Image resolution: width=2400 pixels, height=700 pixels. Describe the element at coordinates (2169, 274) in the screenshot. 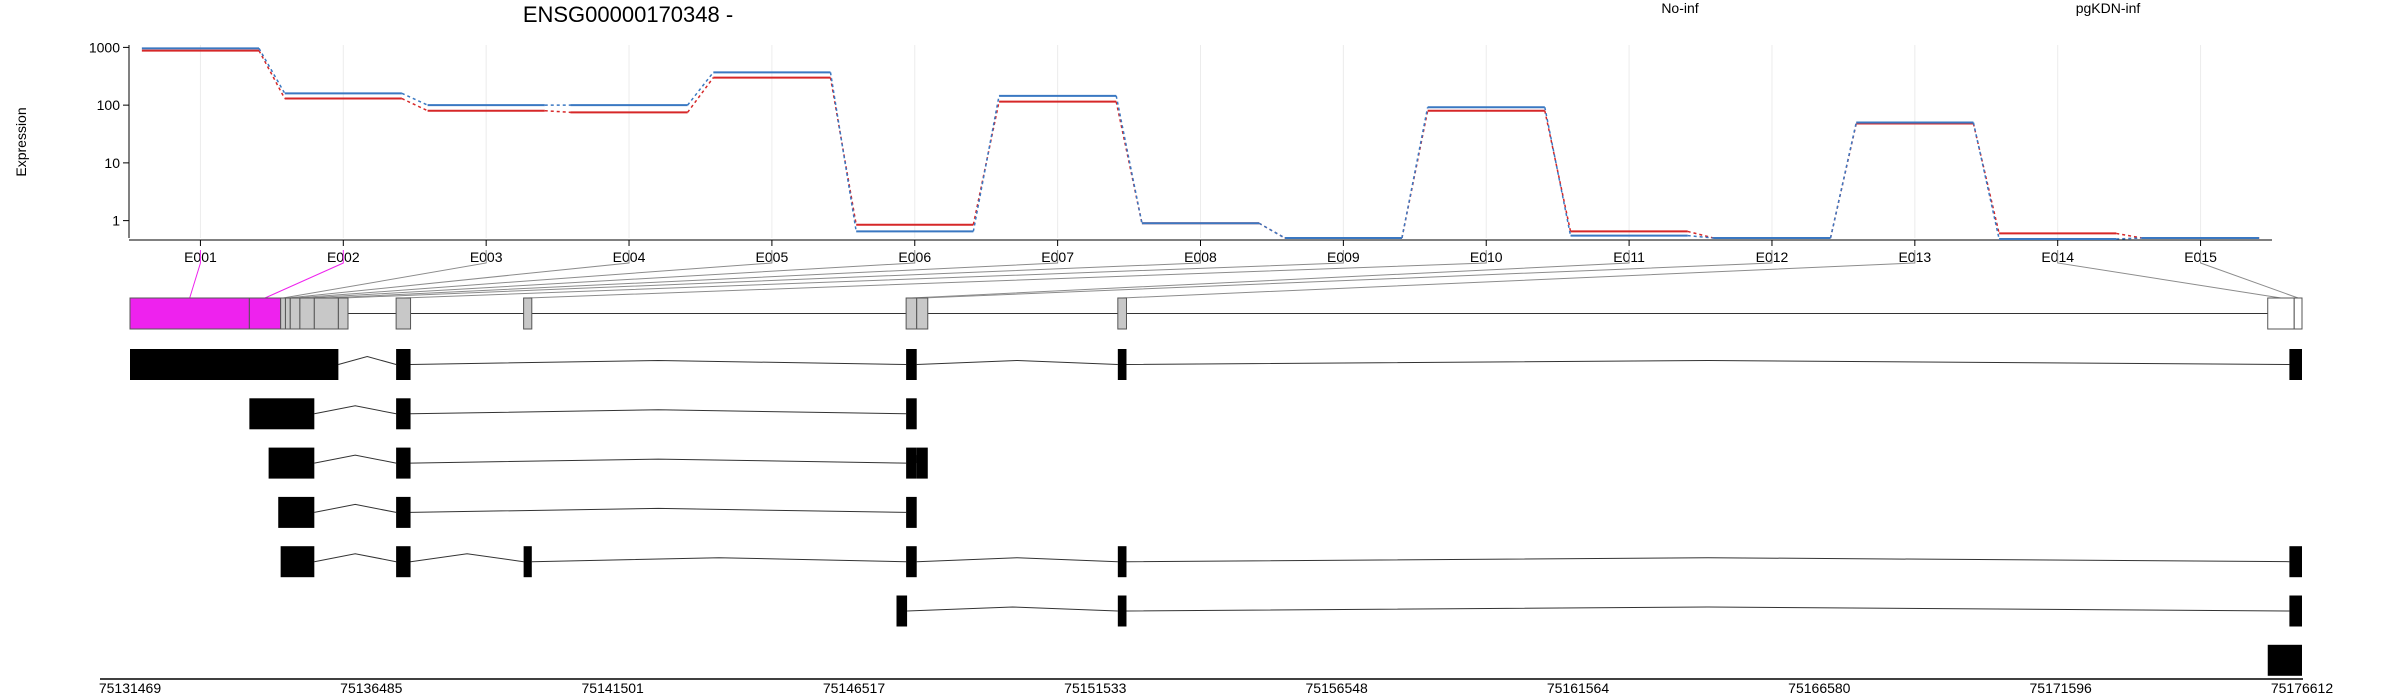

I see `exon-connector-e014` at that location.